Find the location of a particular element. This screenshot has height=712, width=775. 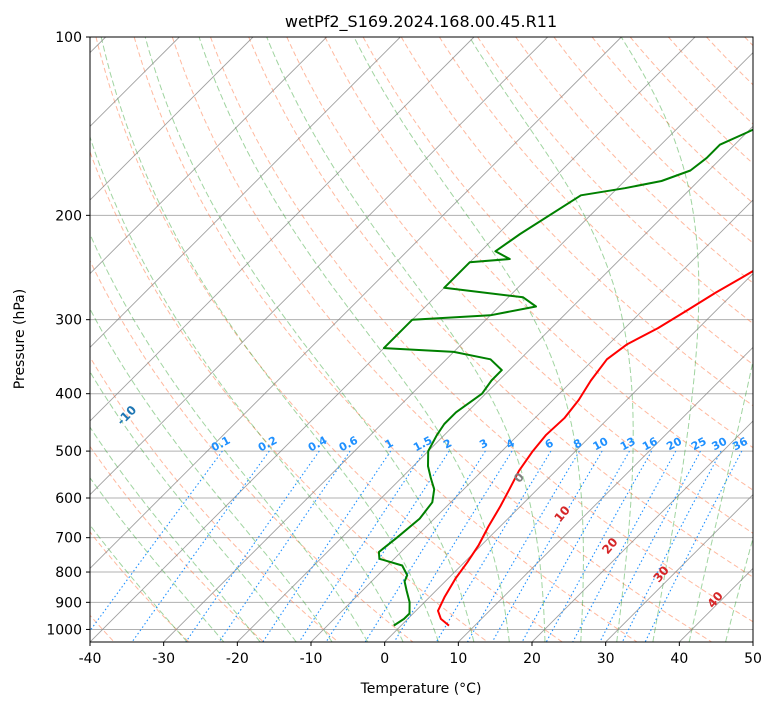

x-tick-label: 20 is located at coordinates (532, 659).